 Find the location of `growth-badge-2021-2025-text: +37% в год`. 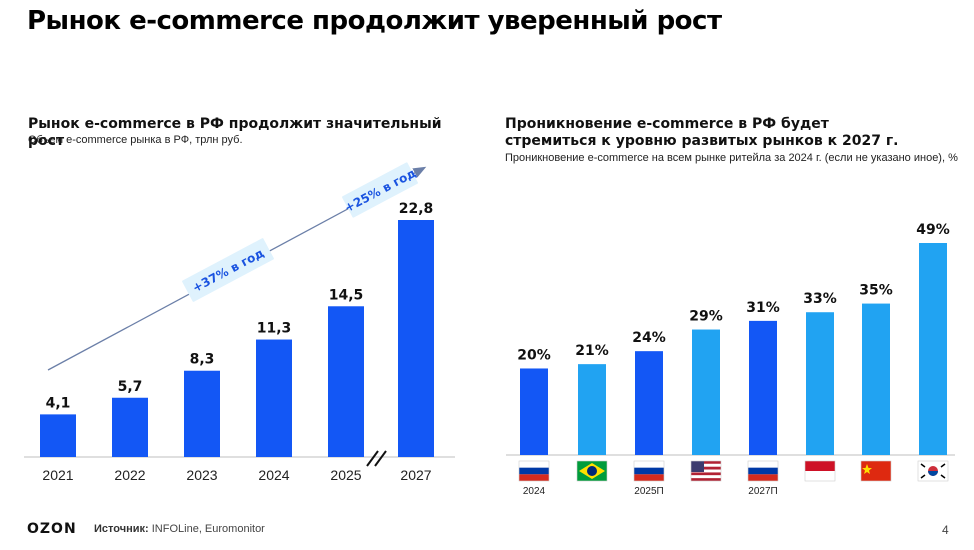

growth-badge-2021-2025-text: +37% в год is located at coordinates (228, 271).